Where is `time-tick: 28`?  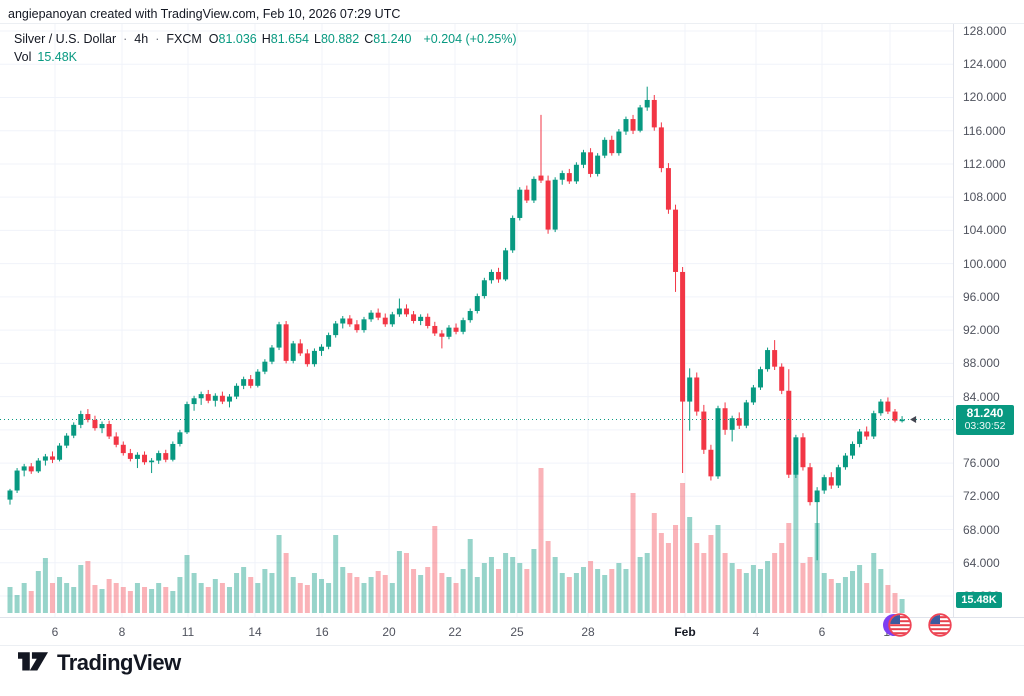
time-tick: 28 is located at coordinates (588, 632).